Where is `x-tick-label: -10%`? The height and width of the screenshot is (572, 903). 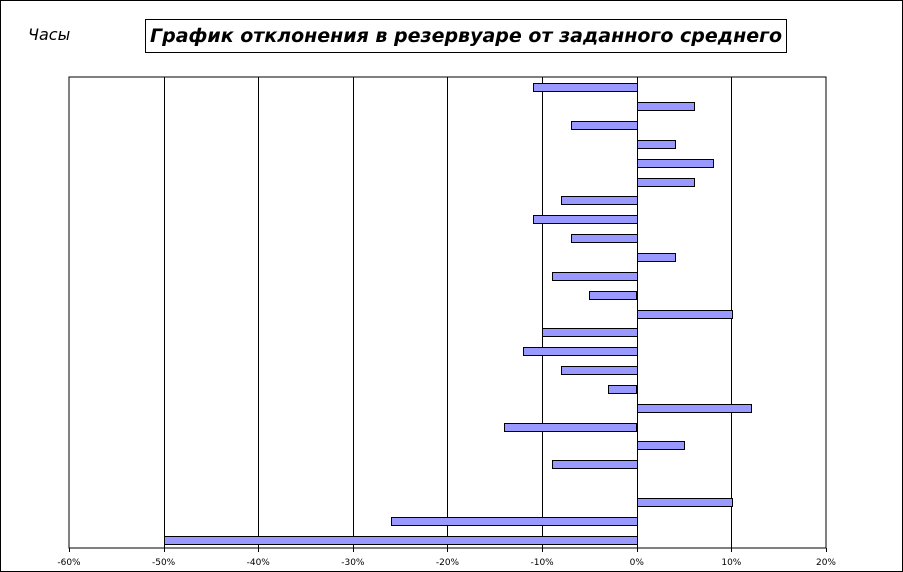 x-tick-label: -10% is located at coordinates (542, 563).